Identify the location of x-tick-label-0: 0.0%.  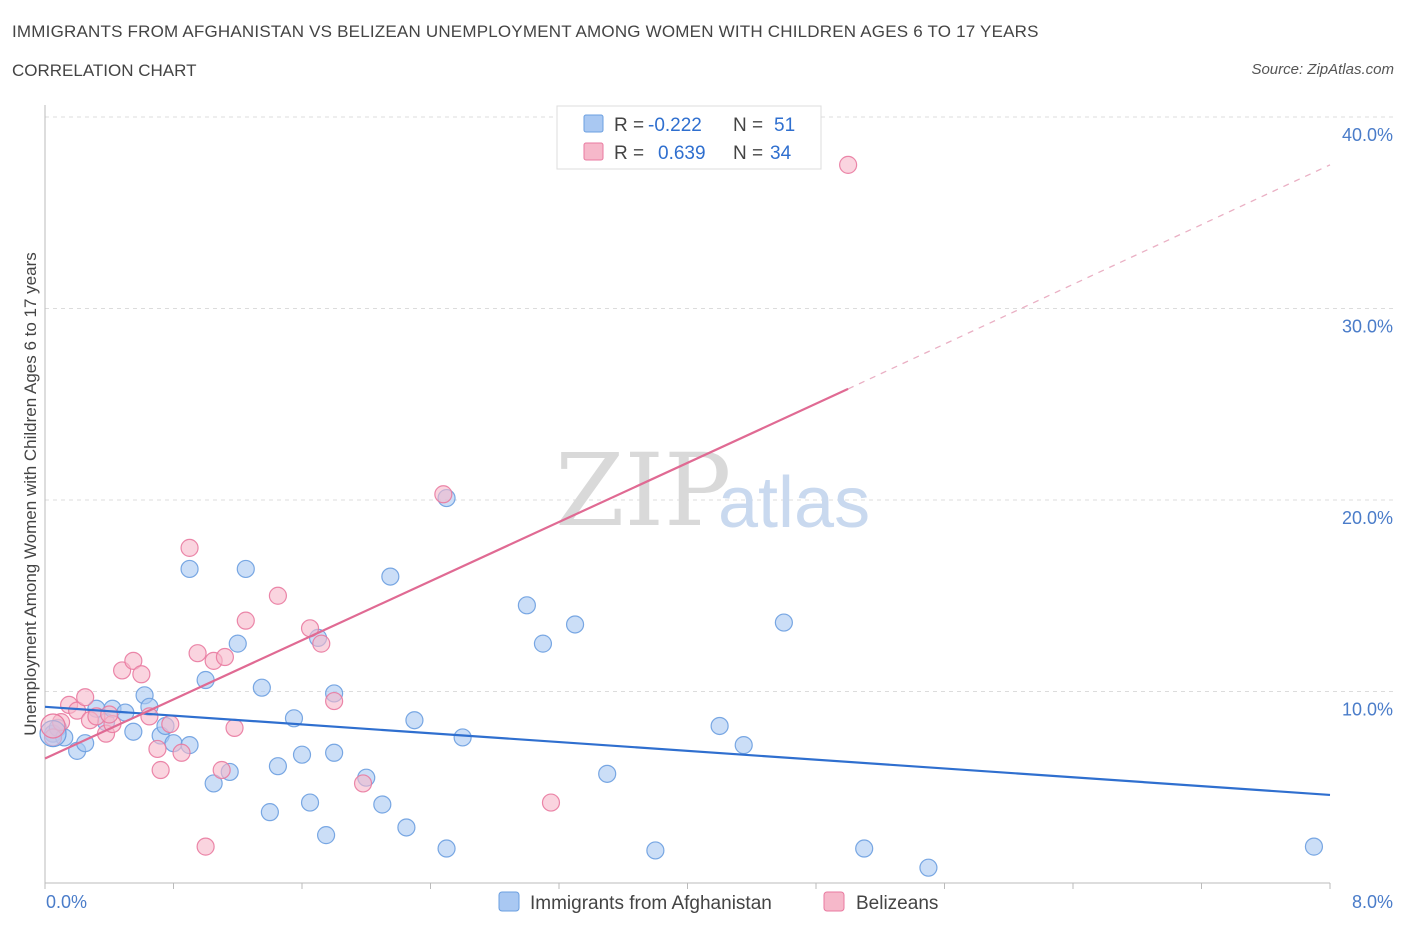
(66, 902).